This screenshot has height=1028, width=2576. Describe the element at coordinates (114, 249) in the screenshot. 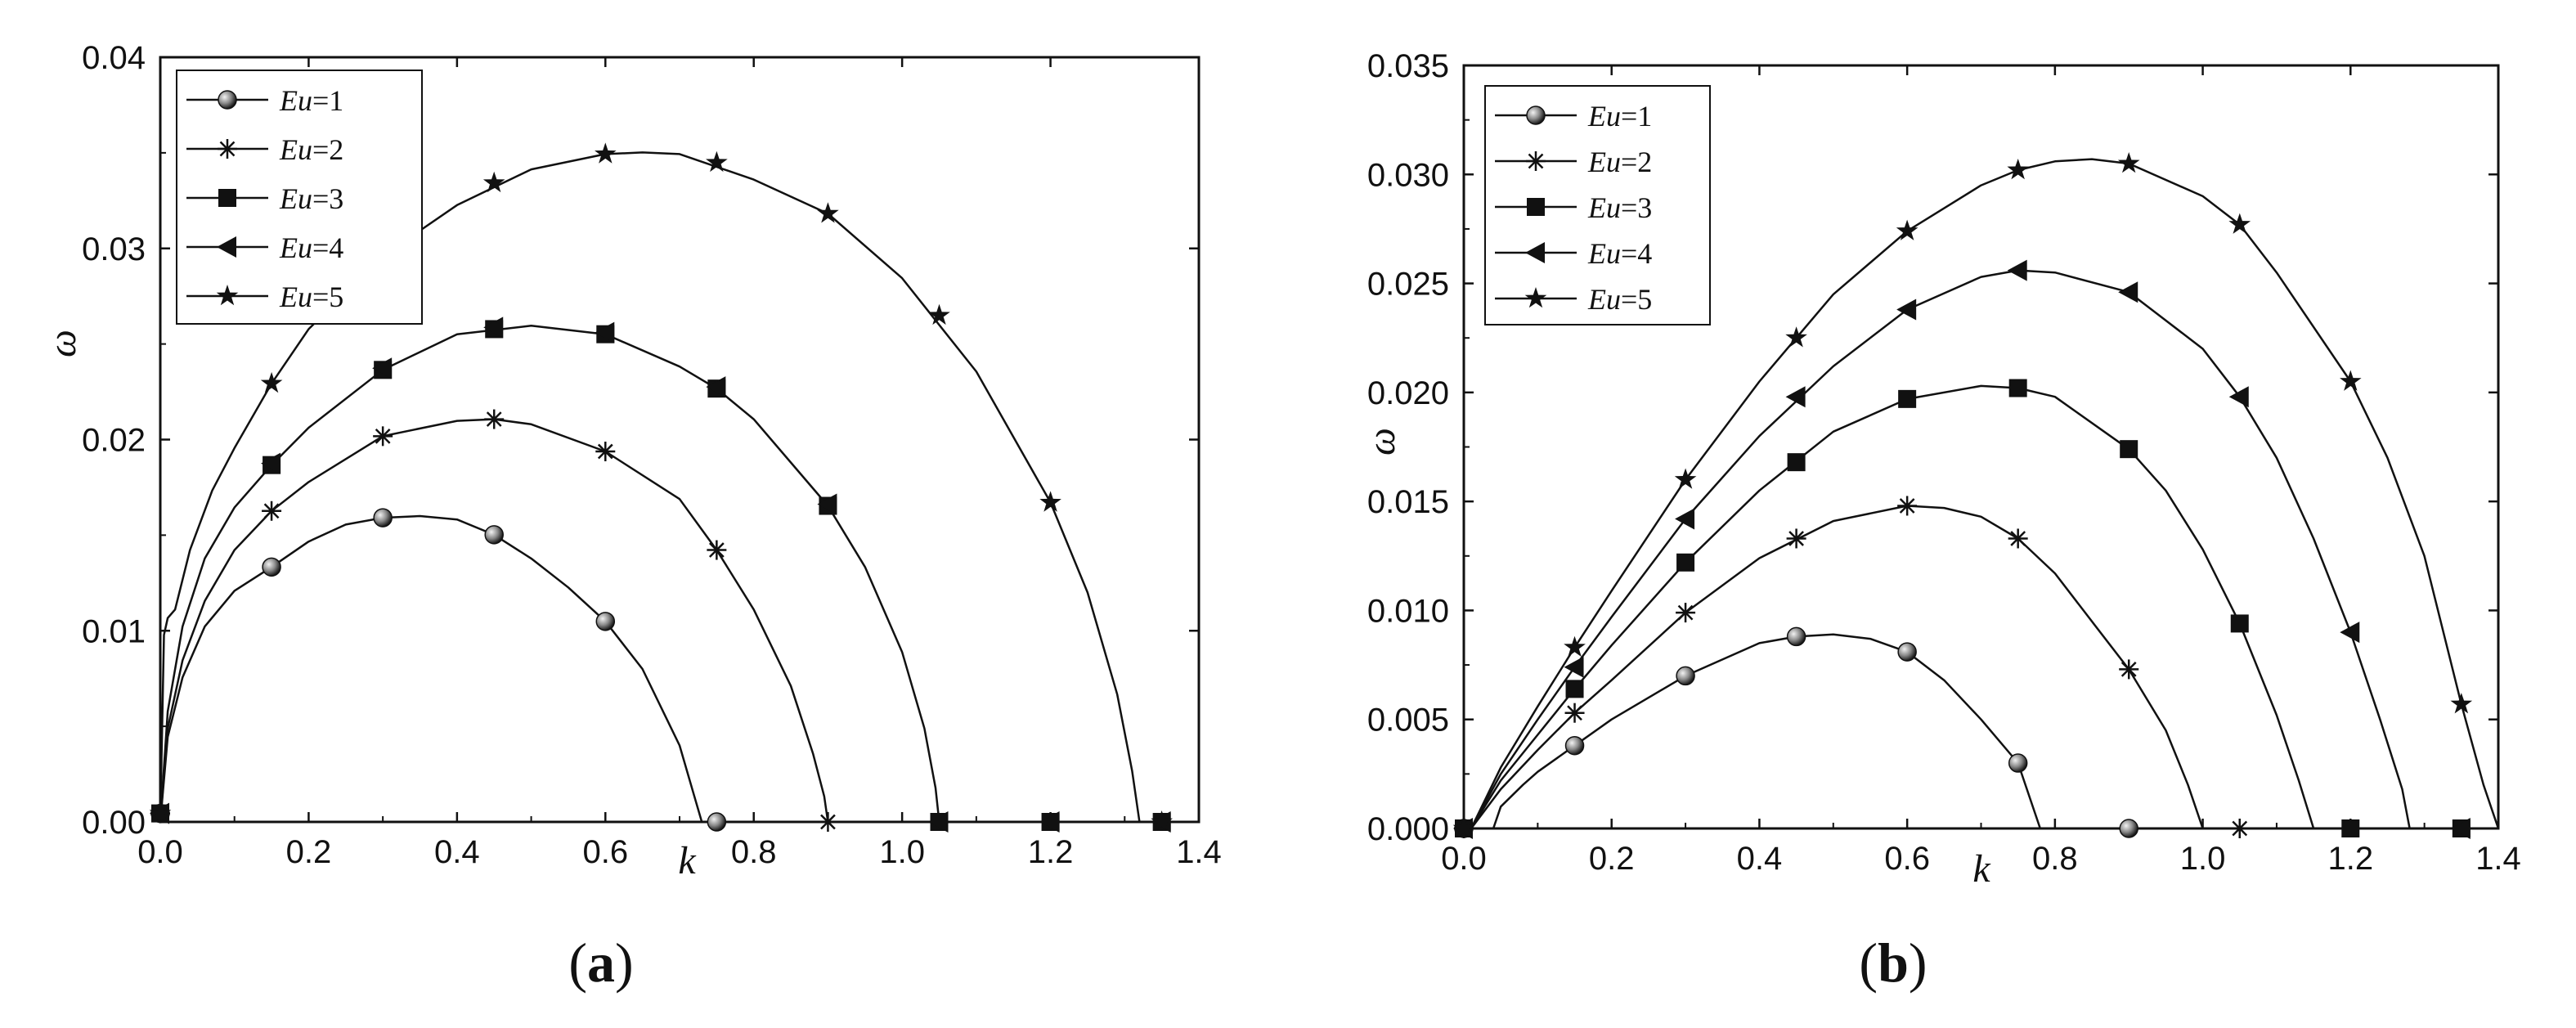

I see `y-tick-label: 0.03` at that location.